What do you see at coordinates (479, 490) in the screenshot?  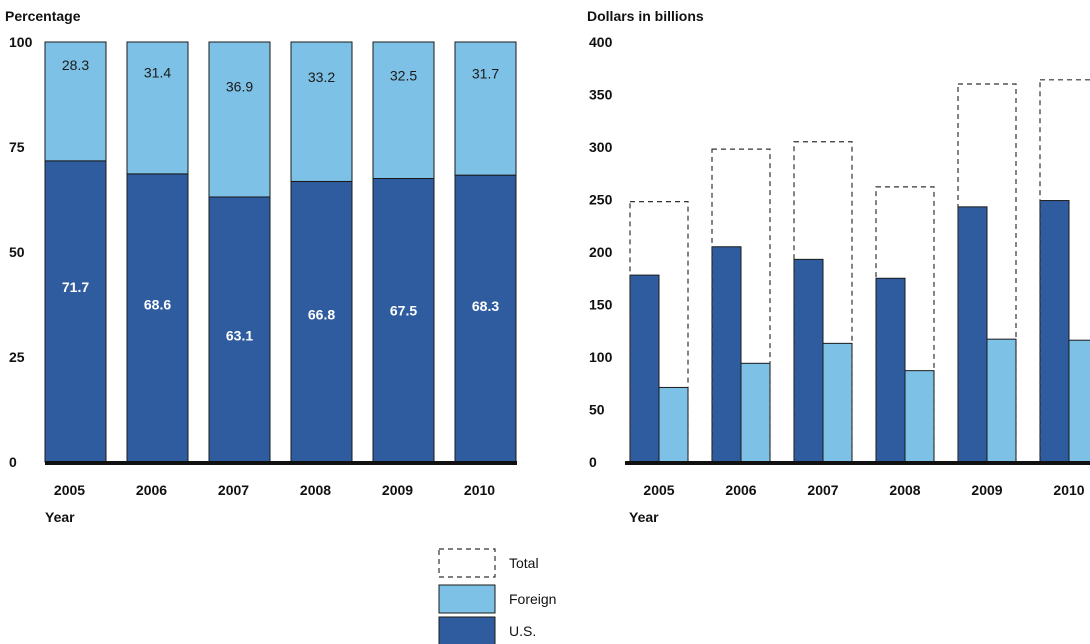 I see `left-x-tick-label: 2010` at bounding box center [479, 490].